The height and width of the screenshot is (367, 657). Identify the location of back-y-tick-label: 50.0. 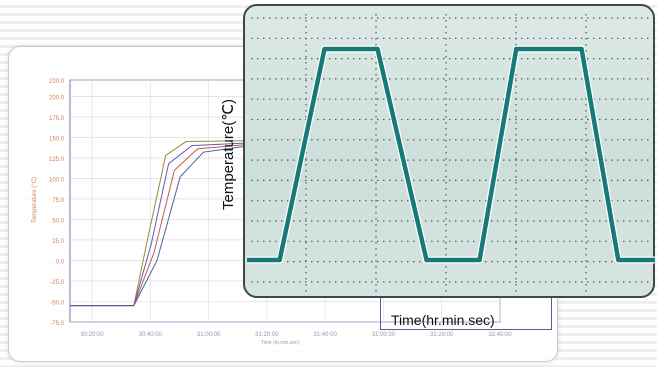
(58, 221).